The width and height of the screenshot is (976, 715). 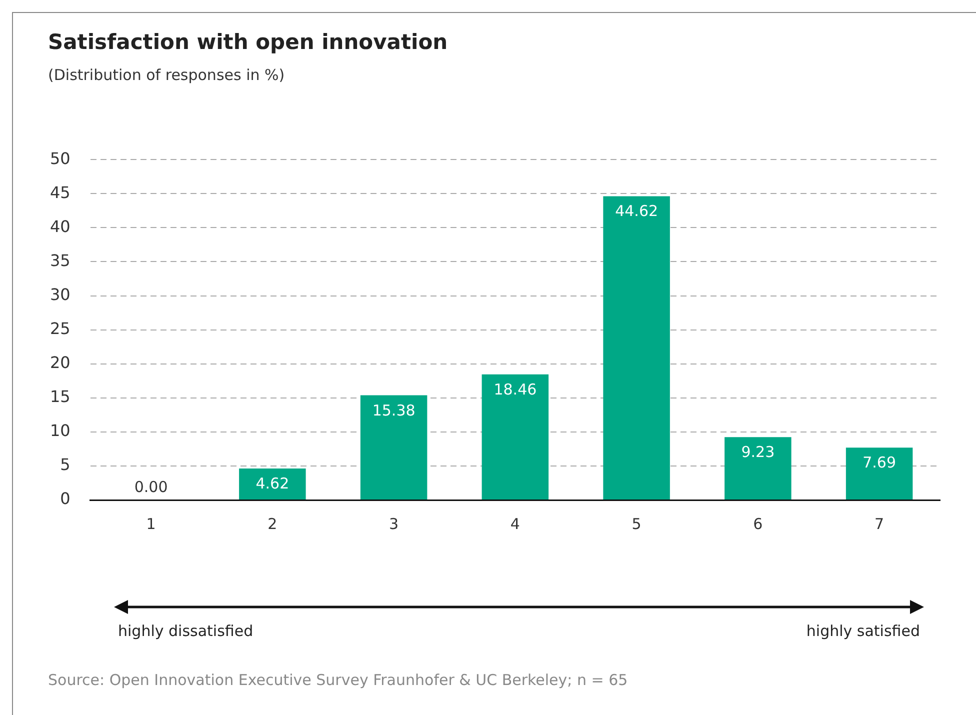 I want to click on y-tick-label: 5, so click(x=65, y=464).